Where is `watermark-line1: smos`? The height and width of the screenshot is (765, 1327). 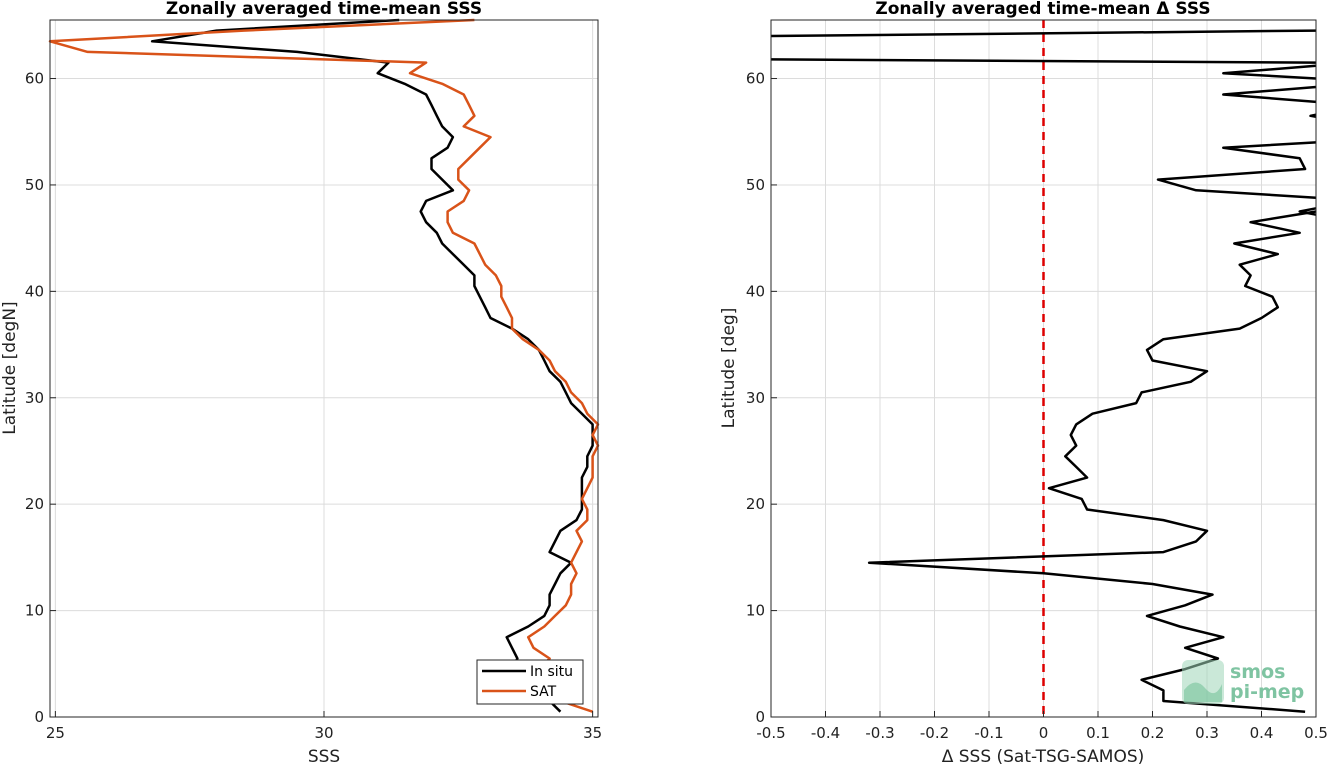
watermark-line1: smos is located at coordinates (1257, 672).